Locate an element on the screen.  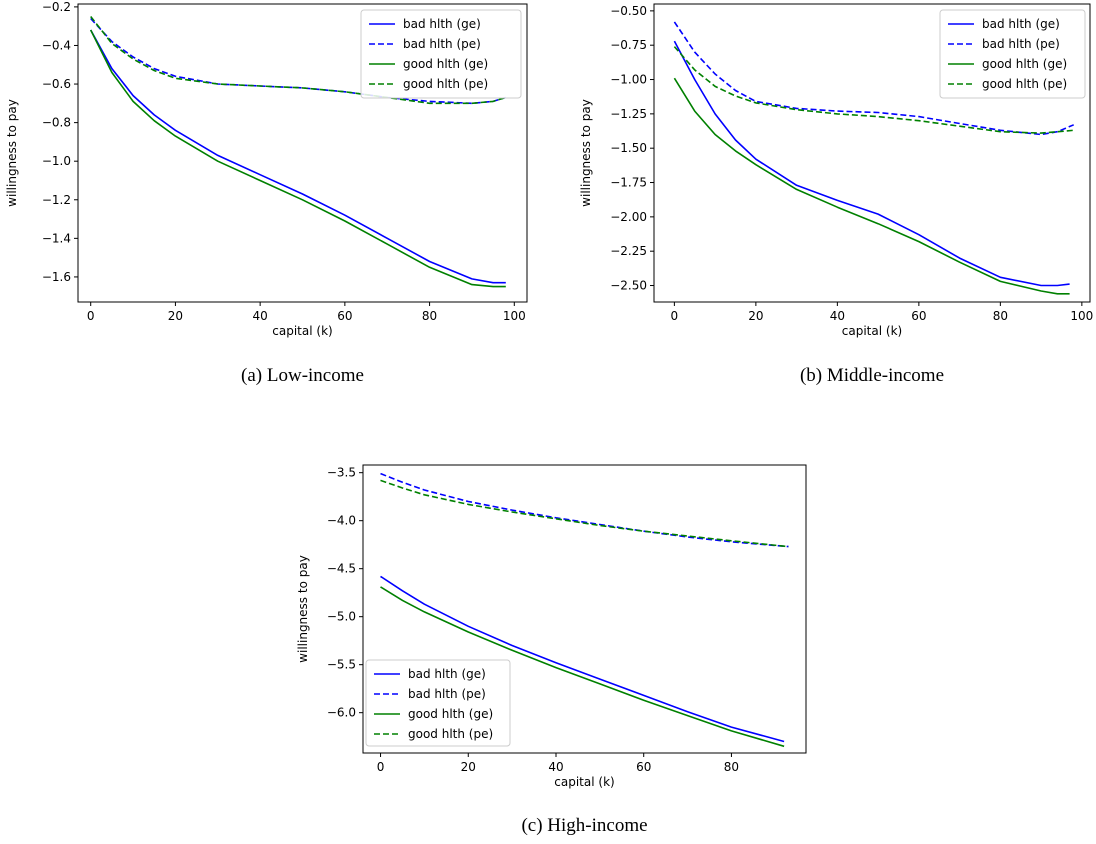
panel-caption: (c) High-income is located at coordinates (584, 825).